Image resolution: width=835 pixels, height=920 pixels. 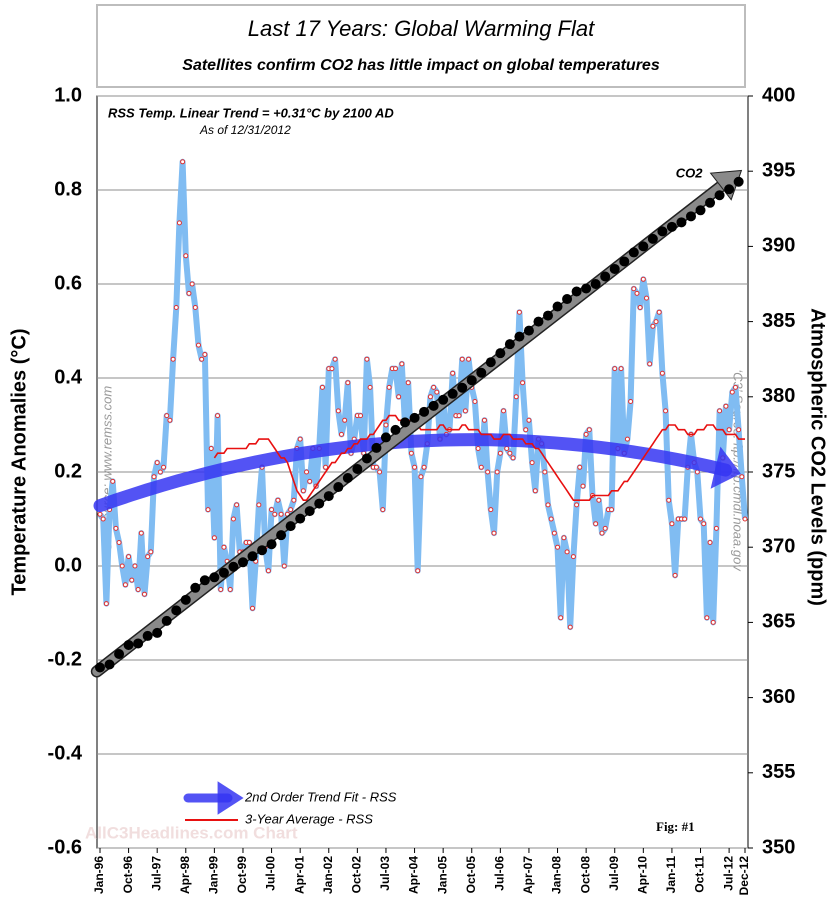 What do you see at coordinates (271, 873) in the screenshot?
I see `x-tick-label: Jul-00` at bounding box center [271, 873].